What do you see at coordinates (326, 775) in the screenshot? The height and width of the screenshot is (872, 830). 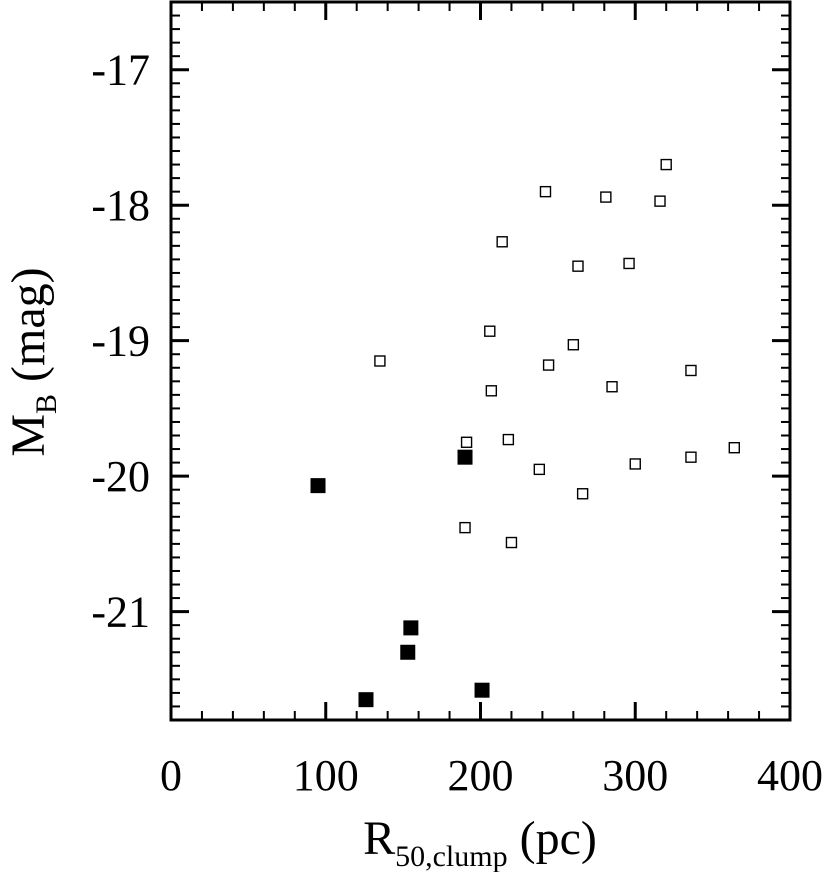 I see `x-tick-label: 100` at bounding box center [326, 775].